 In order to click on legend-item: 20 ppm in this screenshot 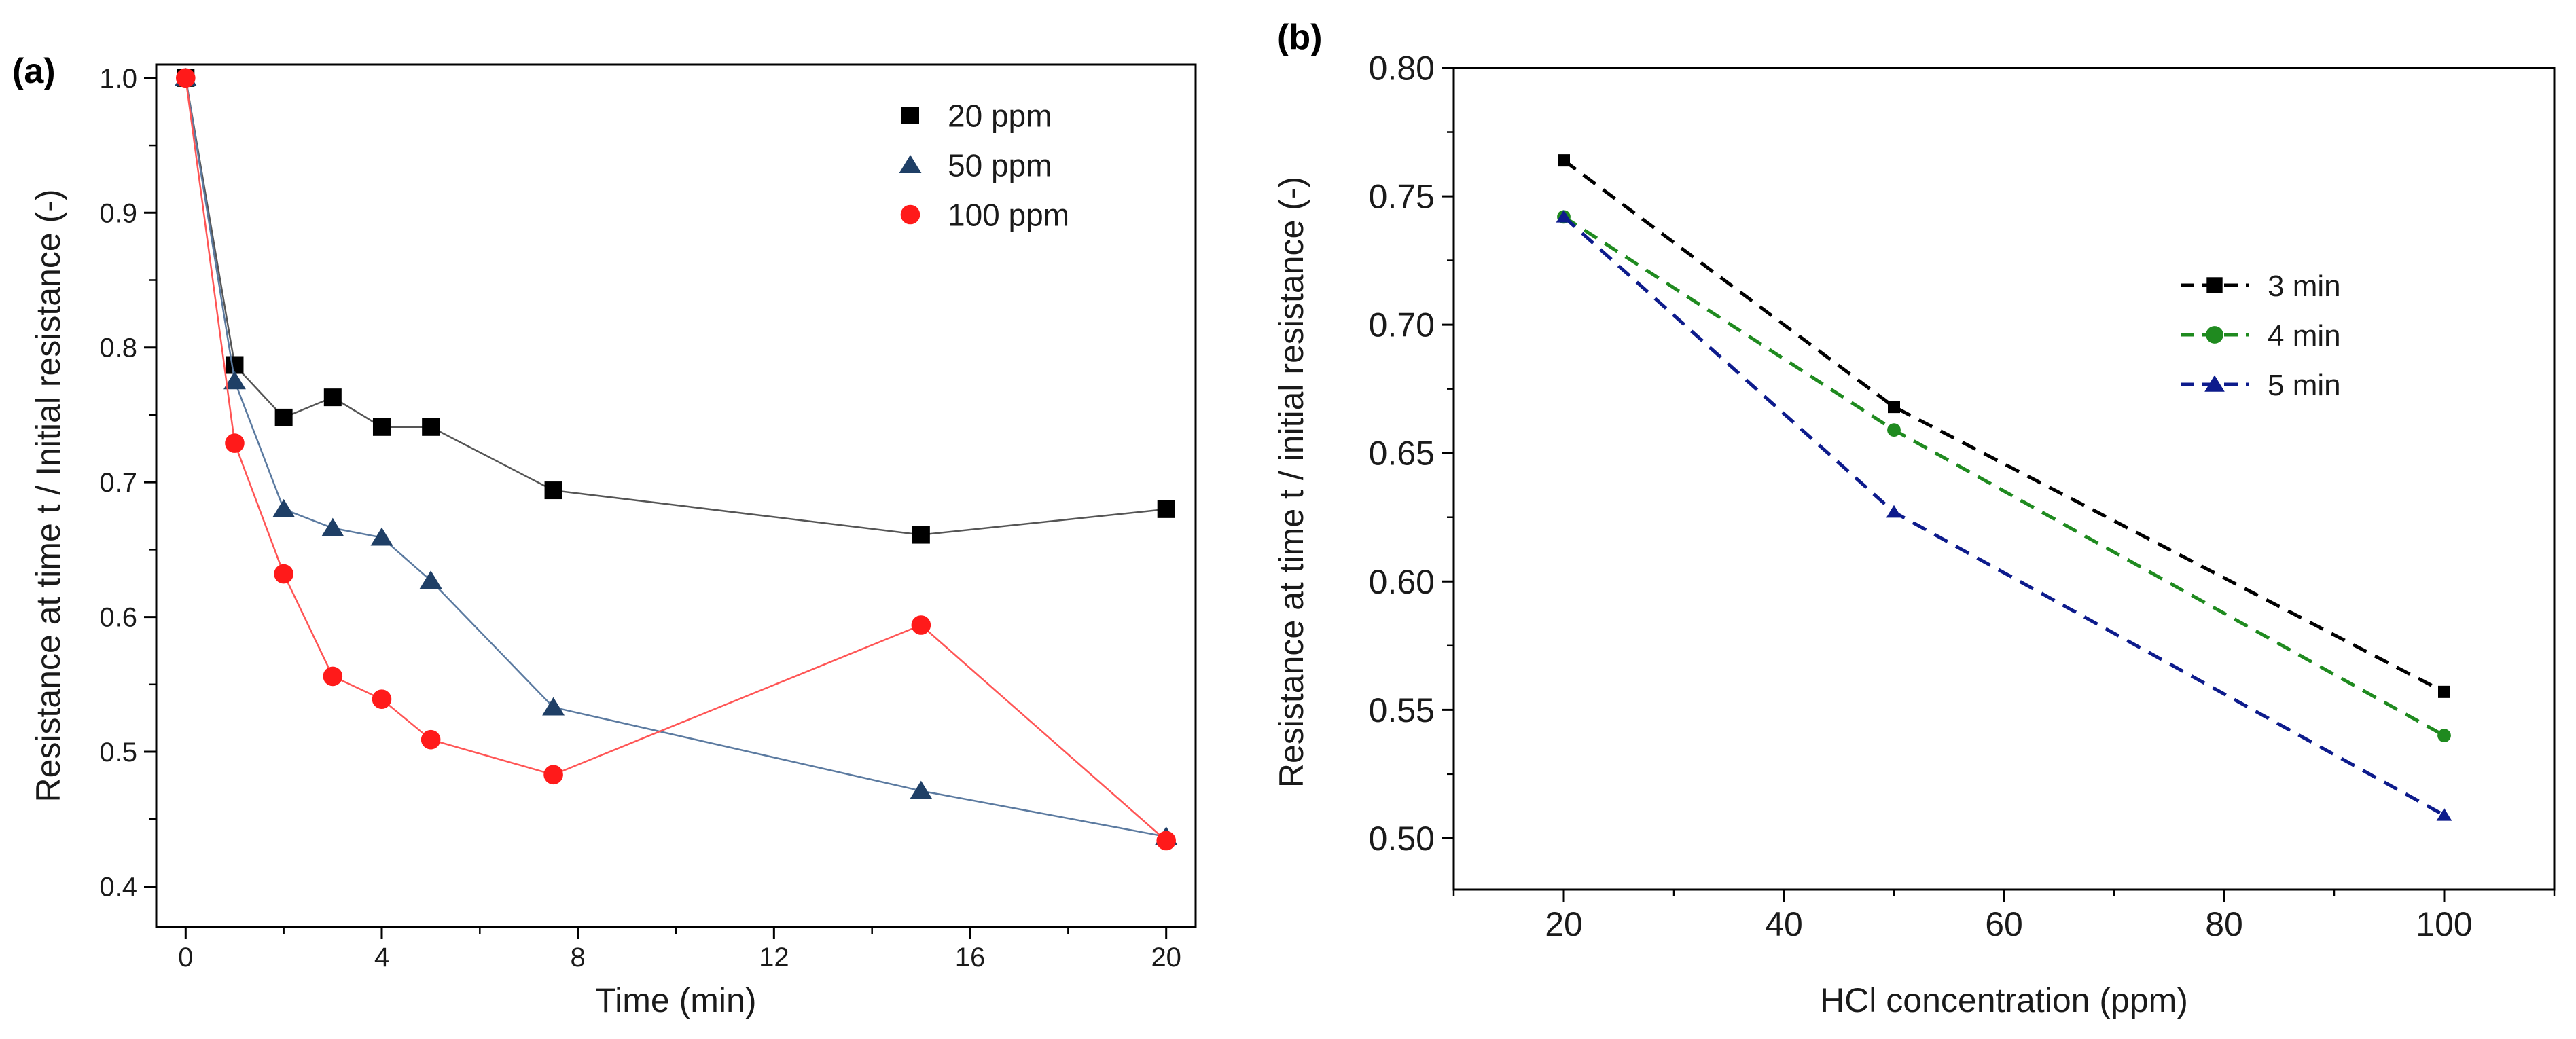, I will do `click(977, 116)`.